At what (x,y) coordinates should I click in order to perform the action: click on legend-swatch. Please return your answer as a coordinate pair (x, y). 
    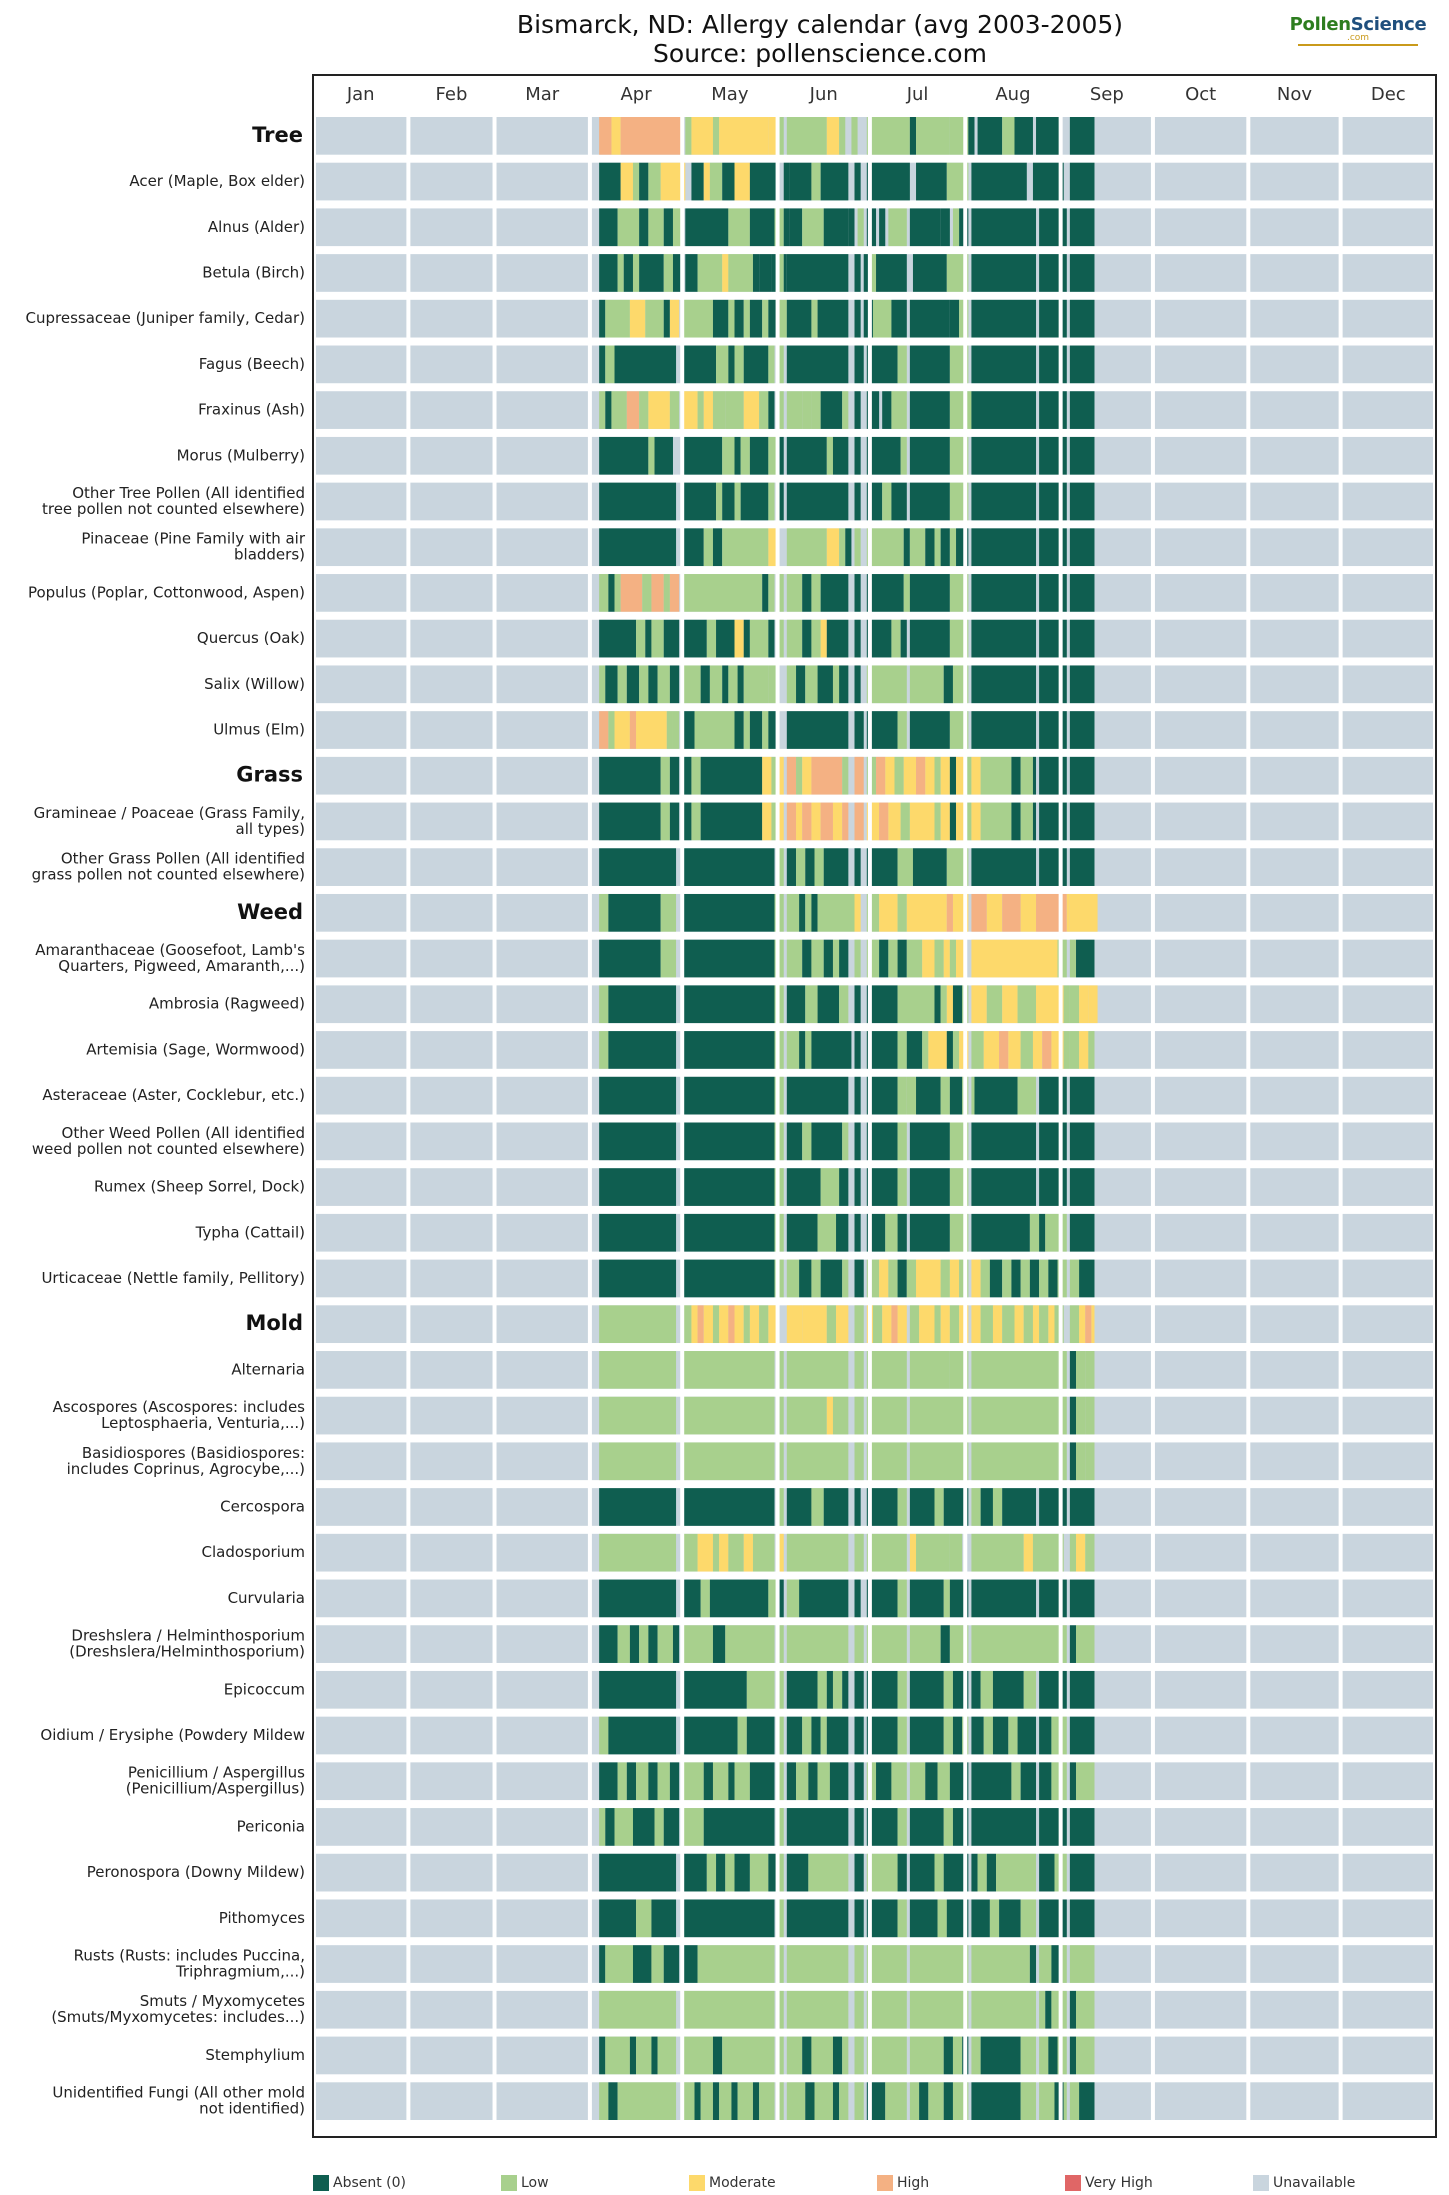
    Looking at the image, I should click on (509, 2183).